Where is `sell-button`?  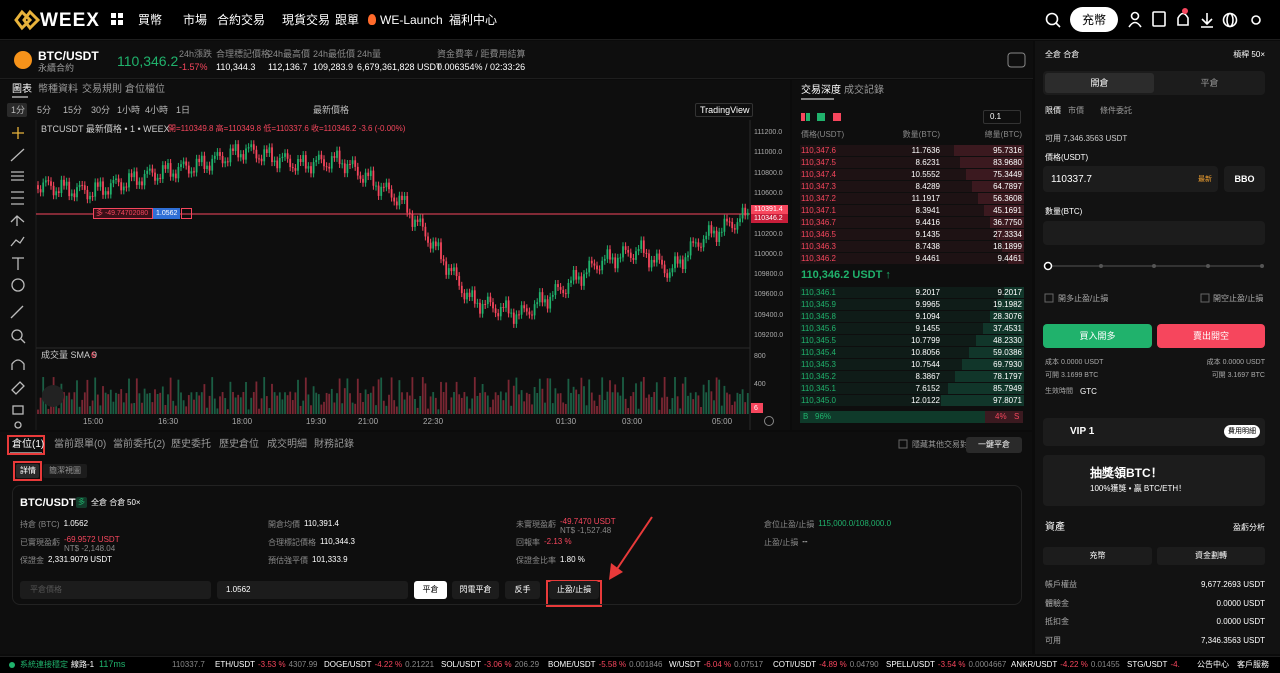
sell-button is located at coordinates (1211, 336).